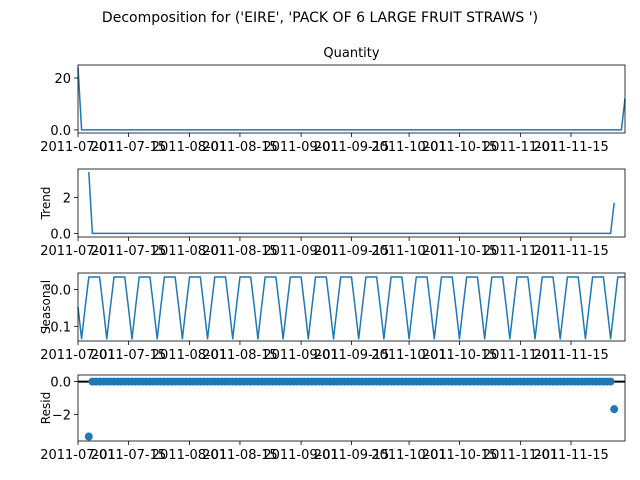 The image size is (640, 480). I want to click on y-tick-label: −2, so click(61, 416).